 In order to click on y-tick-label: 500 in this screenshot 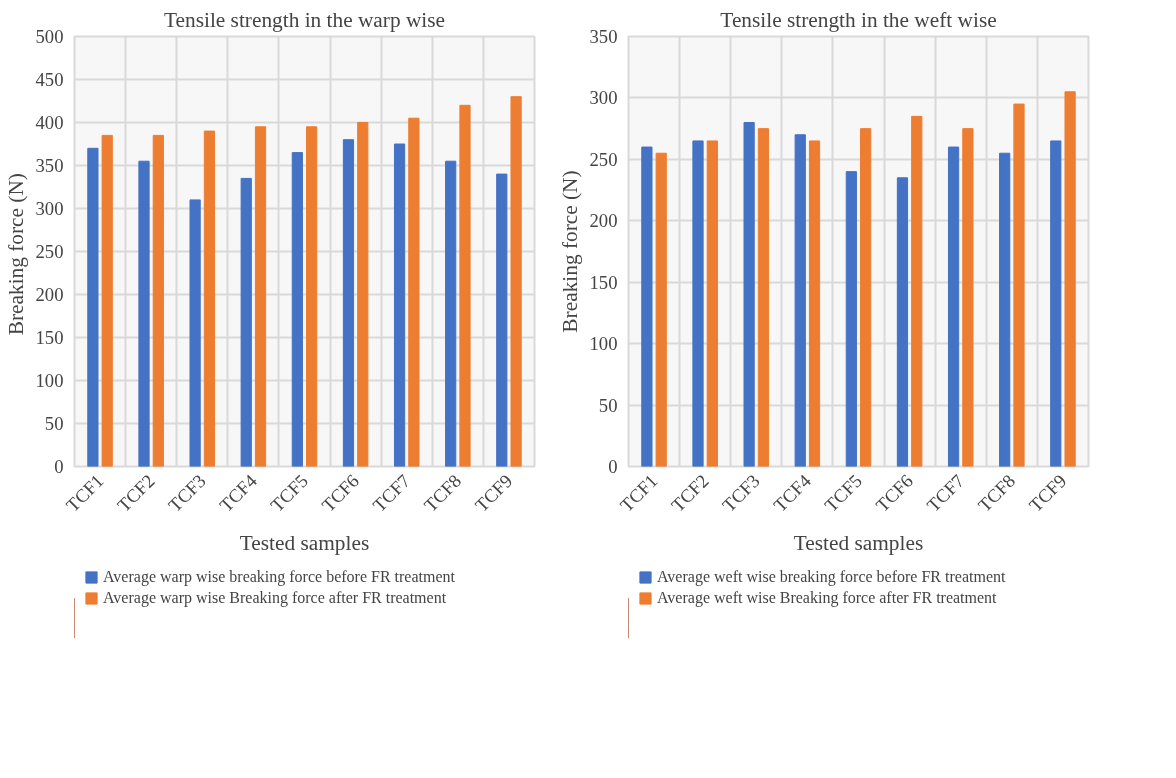, I will do `click(49, 36)`.